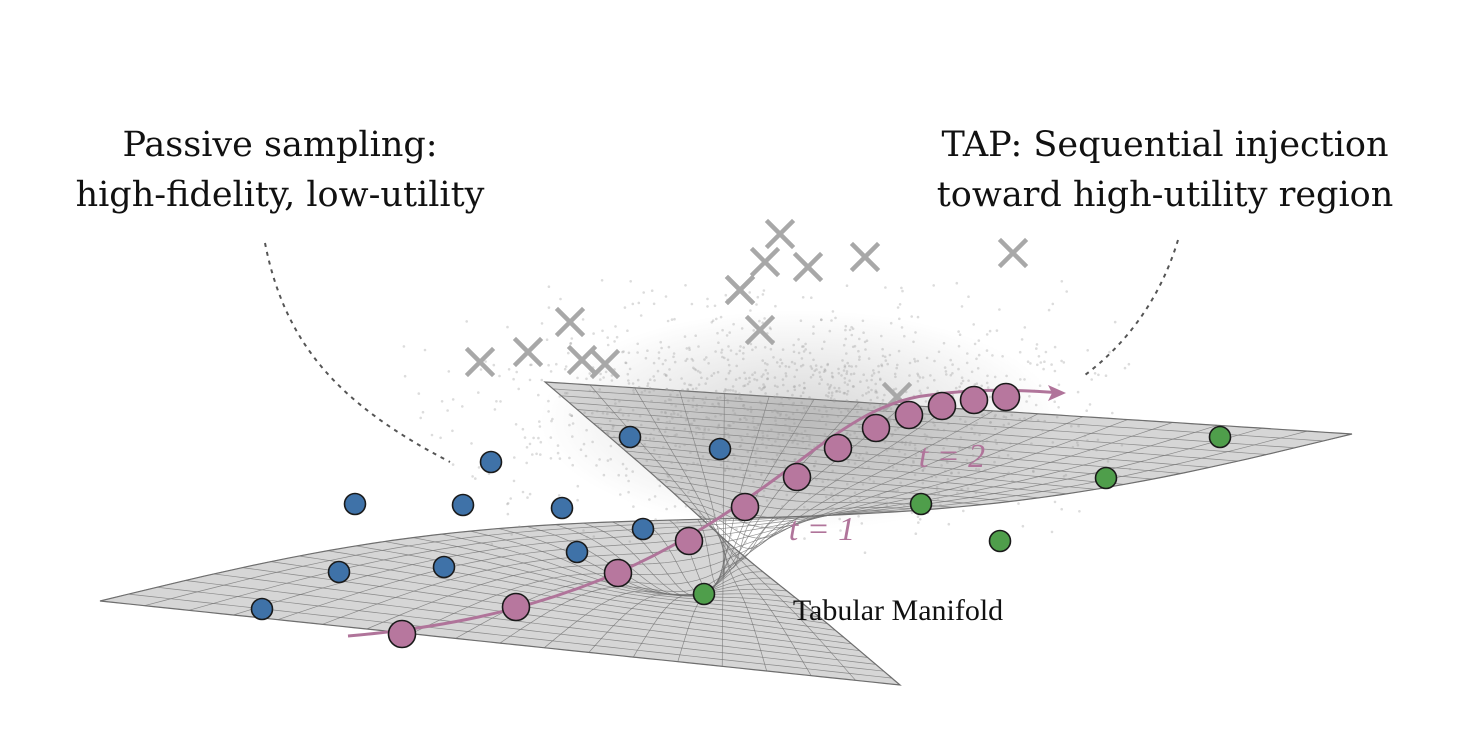 The image size is (1462, 733). I want to click on manifold-grid-line, so click(561, 603).